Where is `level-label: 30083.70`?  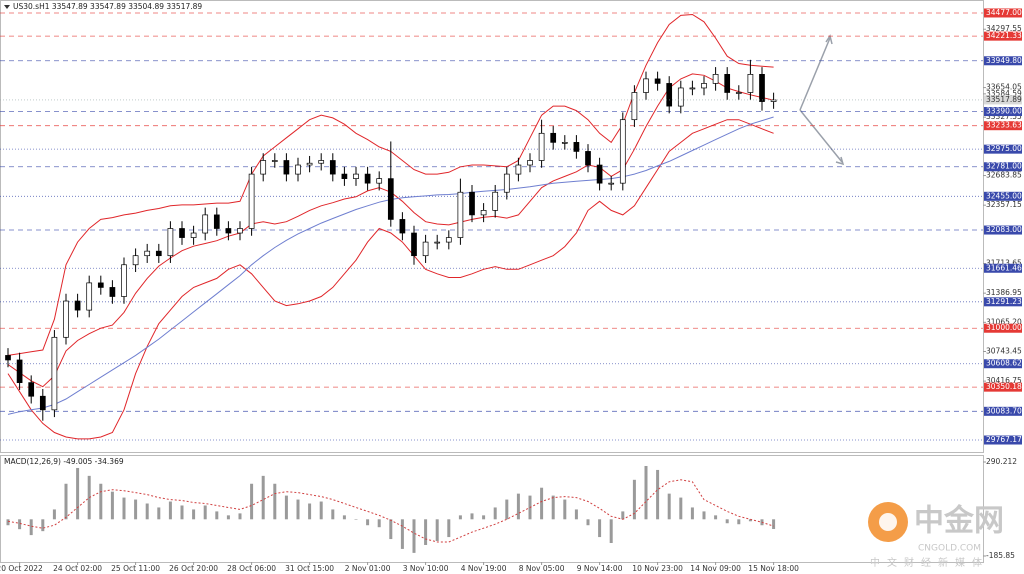 level-label: 30083.70 is located at coordinates (1004, 410).